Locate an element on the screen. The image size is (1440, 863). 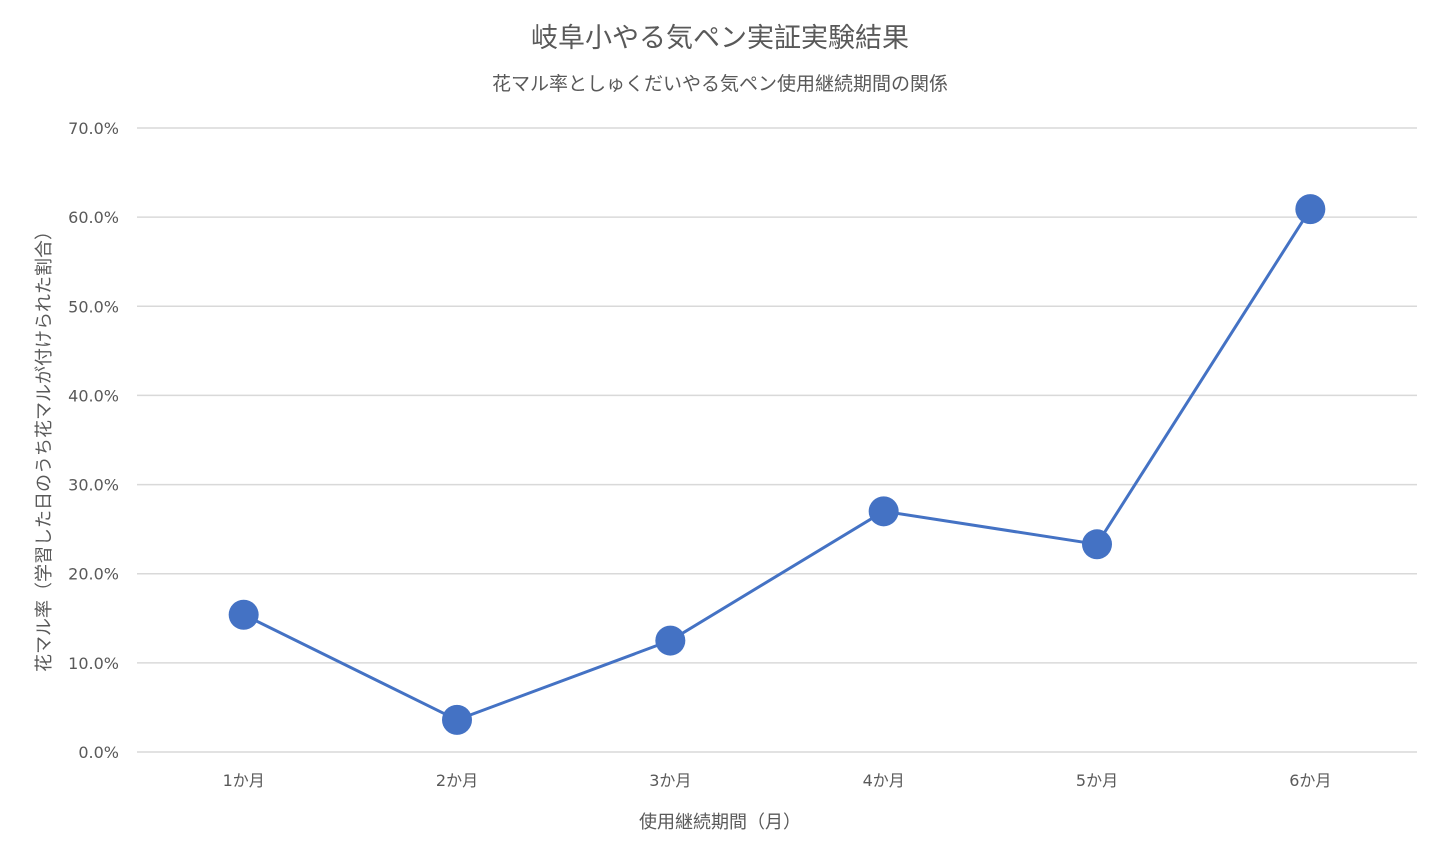
x-tick-label: 3か月 is located at coordinates (670, 780).